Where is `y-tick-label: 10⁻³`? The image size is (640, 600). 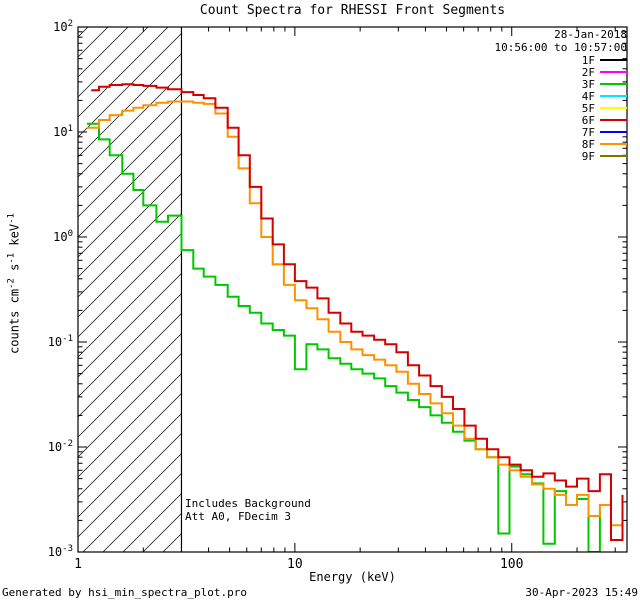
y-tick-label: 10⁻³ is located at coordinates (60, 551).